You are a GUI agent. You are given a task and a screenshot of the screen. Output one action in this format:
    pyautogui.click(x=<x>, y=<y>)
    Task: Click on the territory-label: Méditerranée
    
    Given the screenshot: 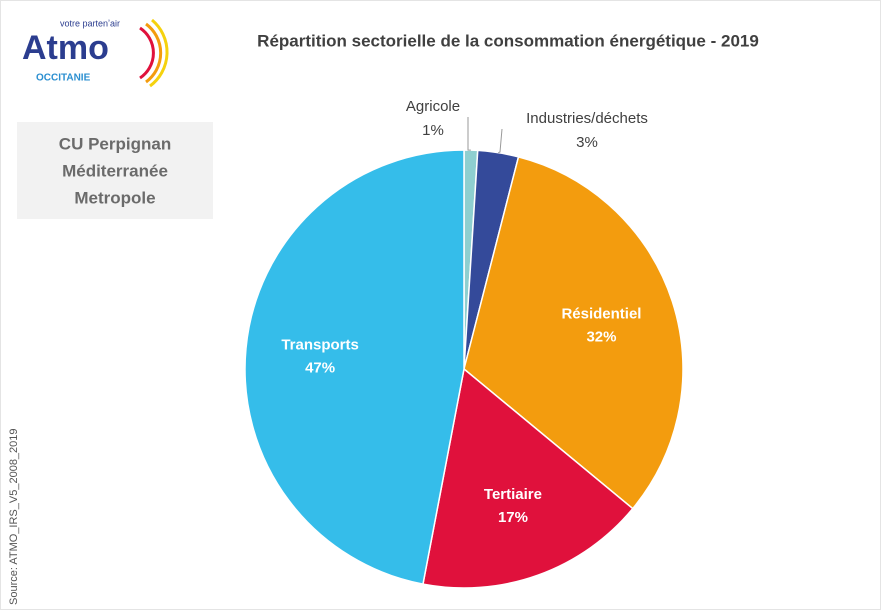 What is the action you would take?
    pyautogui.click(x=115, y=170)
    